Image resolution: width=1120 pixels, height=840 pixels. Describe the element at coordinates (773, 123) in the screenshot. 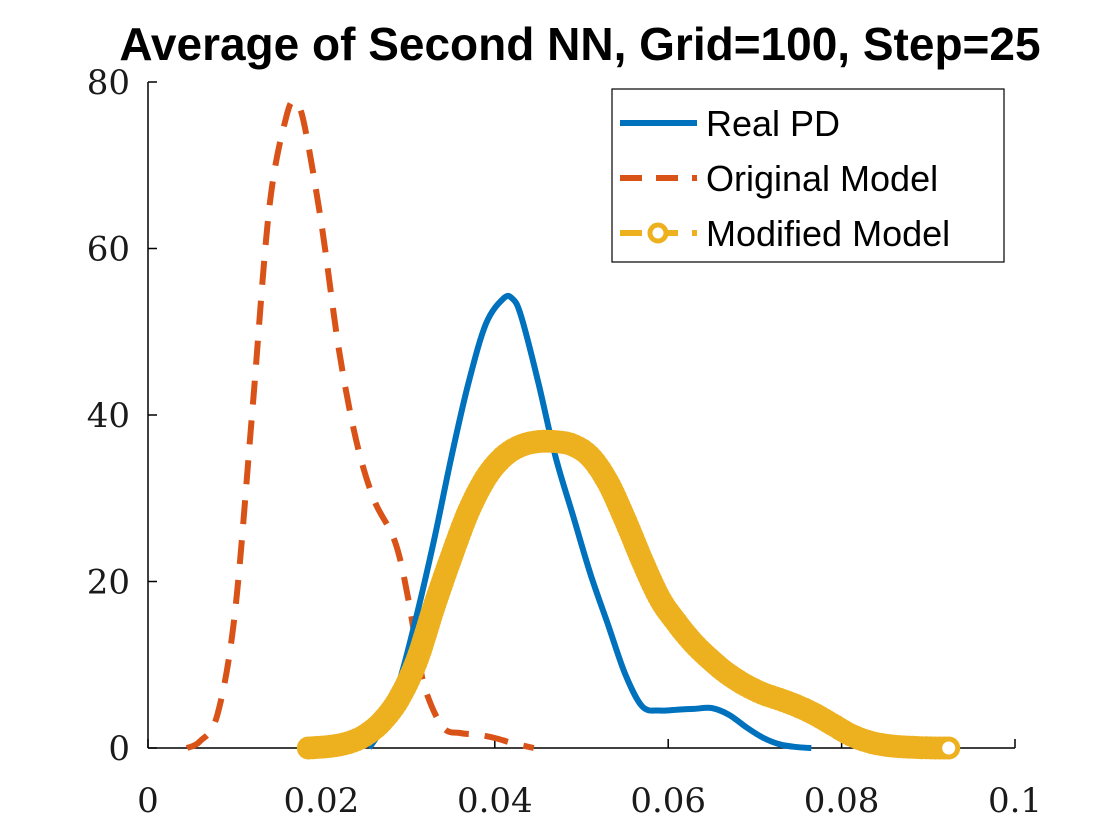

I see `legend-label-real-pd: Real PD` at that location.